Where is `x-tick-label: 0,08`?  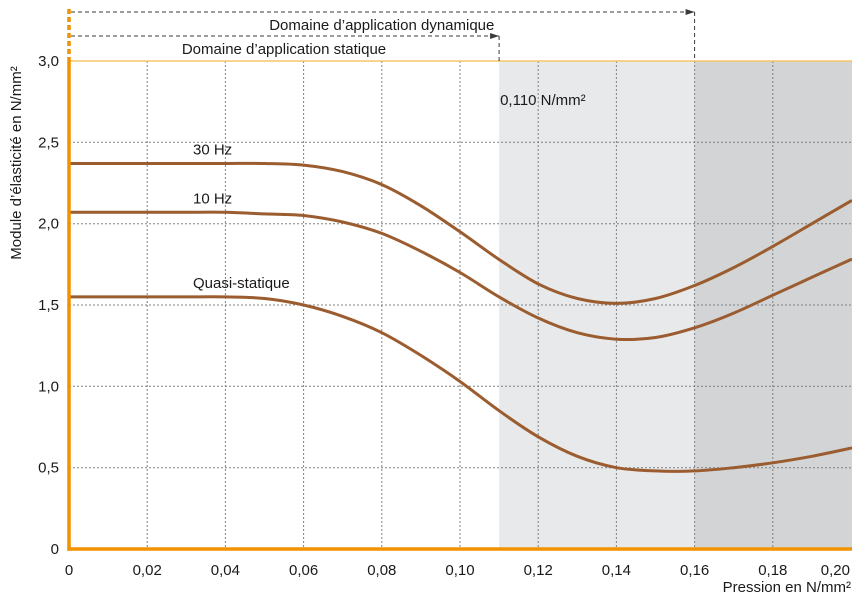
x-tick-label: 0,08 is located at coordinates (381, 570).